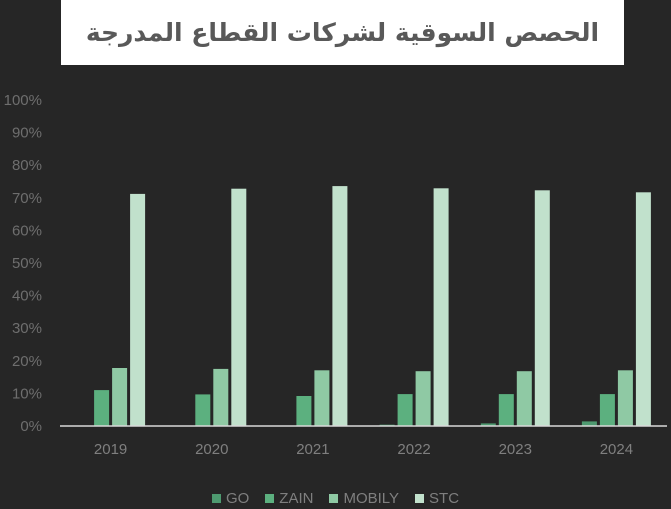 Image resolution: width=671 pixels, height=509 pixels. I want to click on bar-zain-2019, so click(102, 408).